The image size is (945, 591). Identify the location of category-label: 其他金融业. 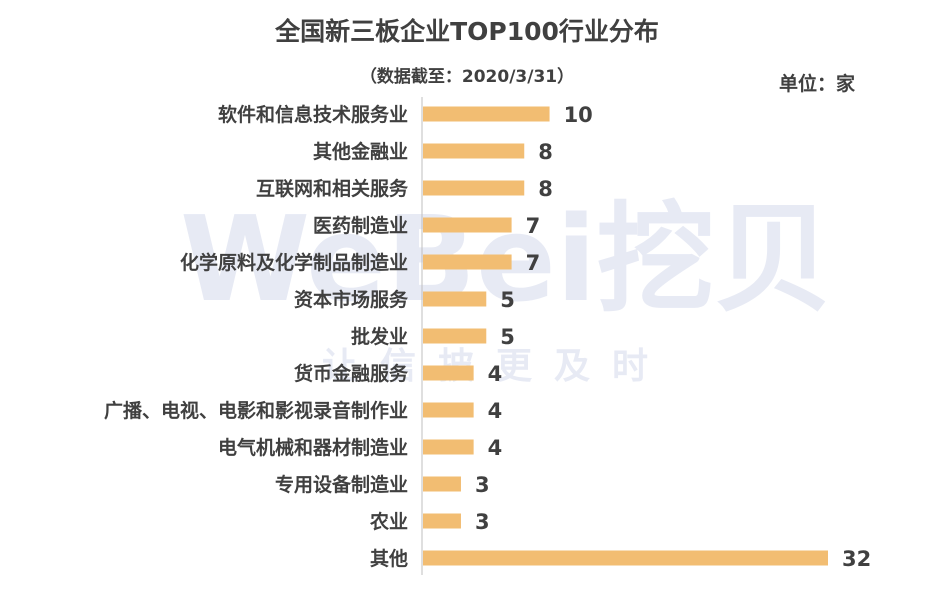
(360, 151).